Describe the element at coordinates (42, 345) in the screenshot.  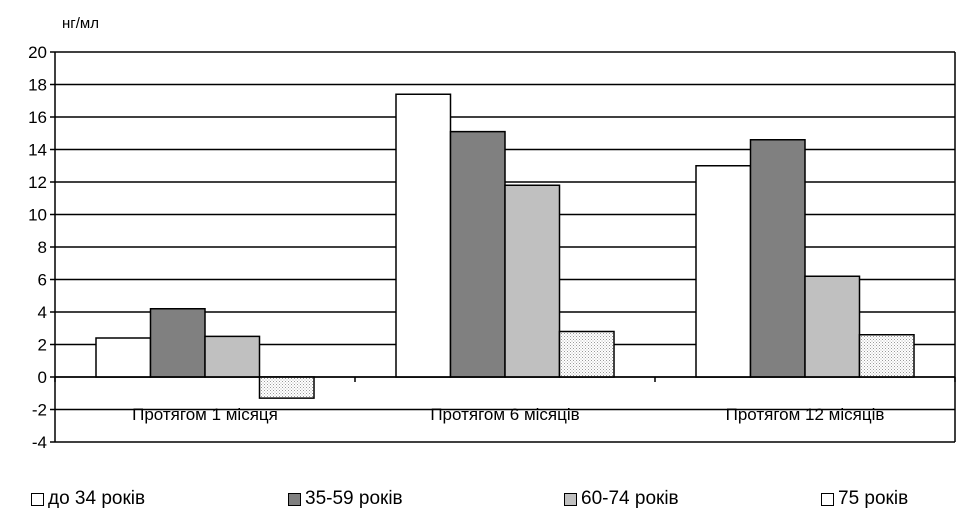
I see `y-tick-label: 2` at that location.